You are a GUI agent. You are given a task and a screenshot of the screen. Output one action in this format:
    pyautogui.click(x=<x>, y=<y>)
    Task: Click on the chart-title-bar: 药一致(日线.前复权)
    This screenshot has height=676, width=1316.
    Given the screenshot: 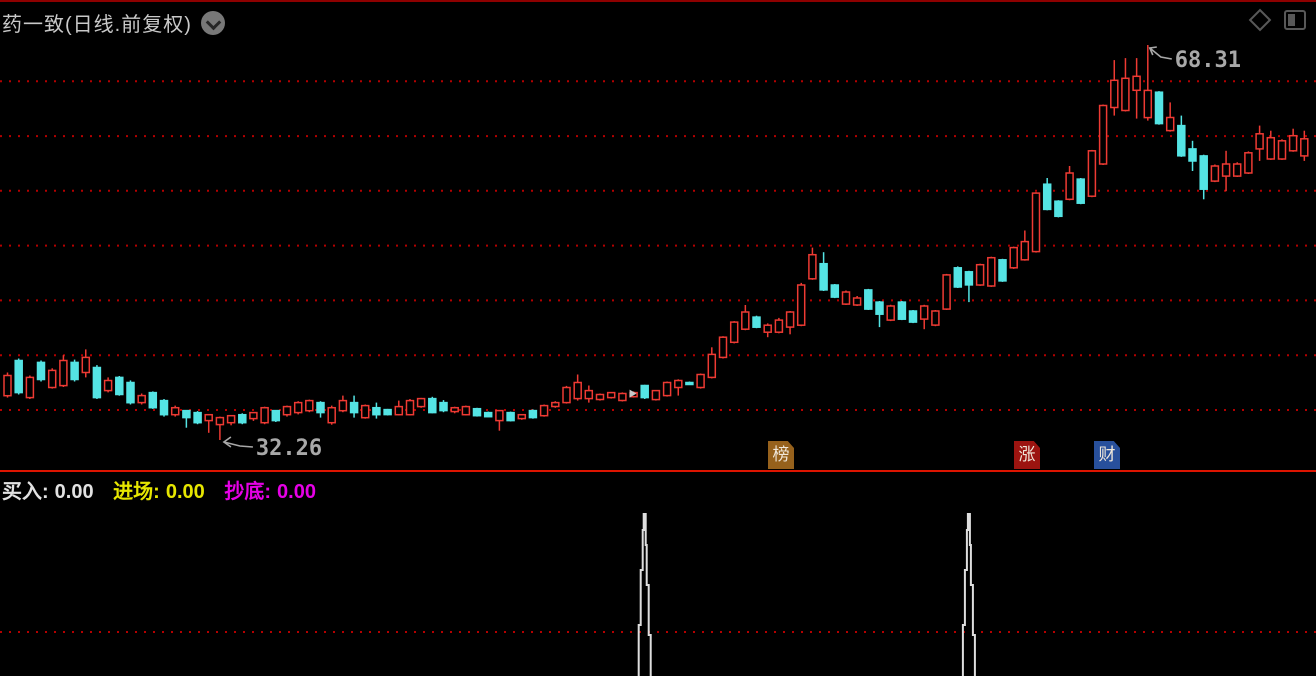 What is the action you would take?
    pyautogui.click(x=113, y=22)
    